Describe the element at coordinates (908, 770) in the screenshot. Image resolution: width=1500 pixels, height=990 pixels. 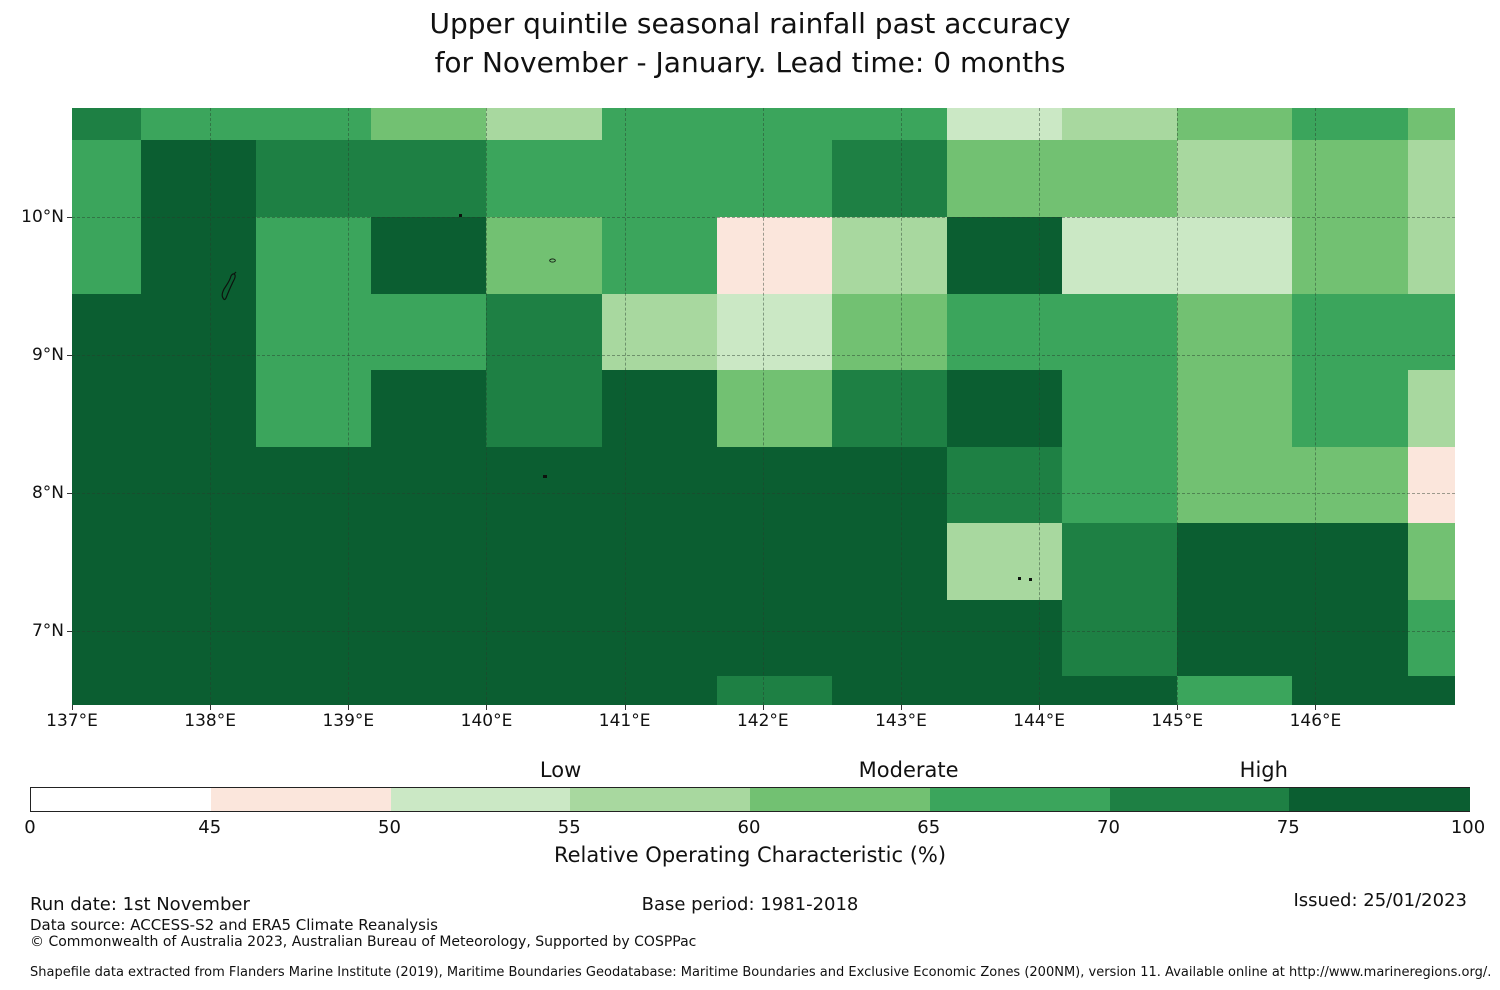
I see `colorbar-zone-label: Moderate` at that location.